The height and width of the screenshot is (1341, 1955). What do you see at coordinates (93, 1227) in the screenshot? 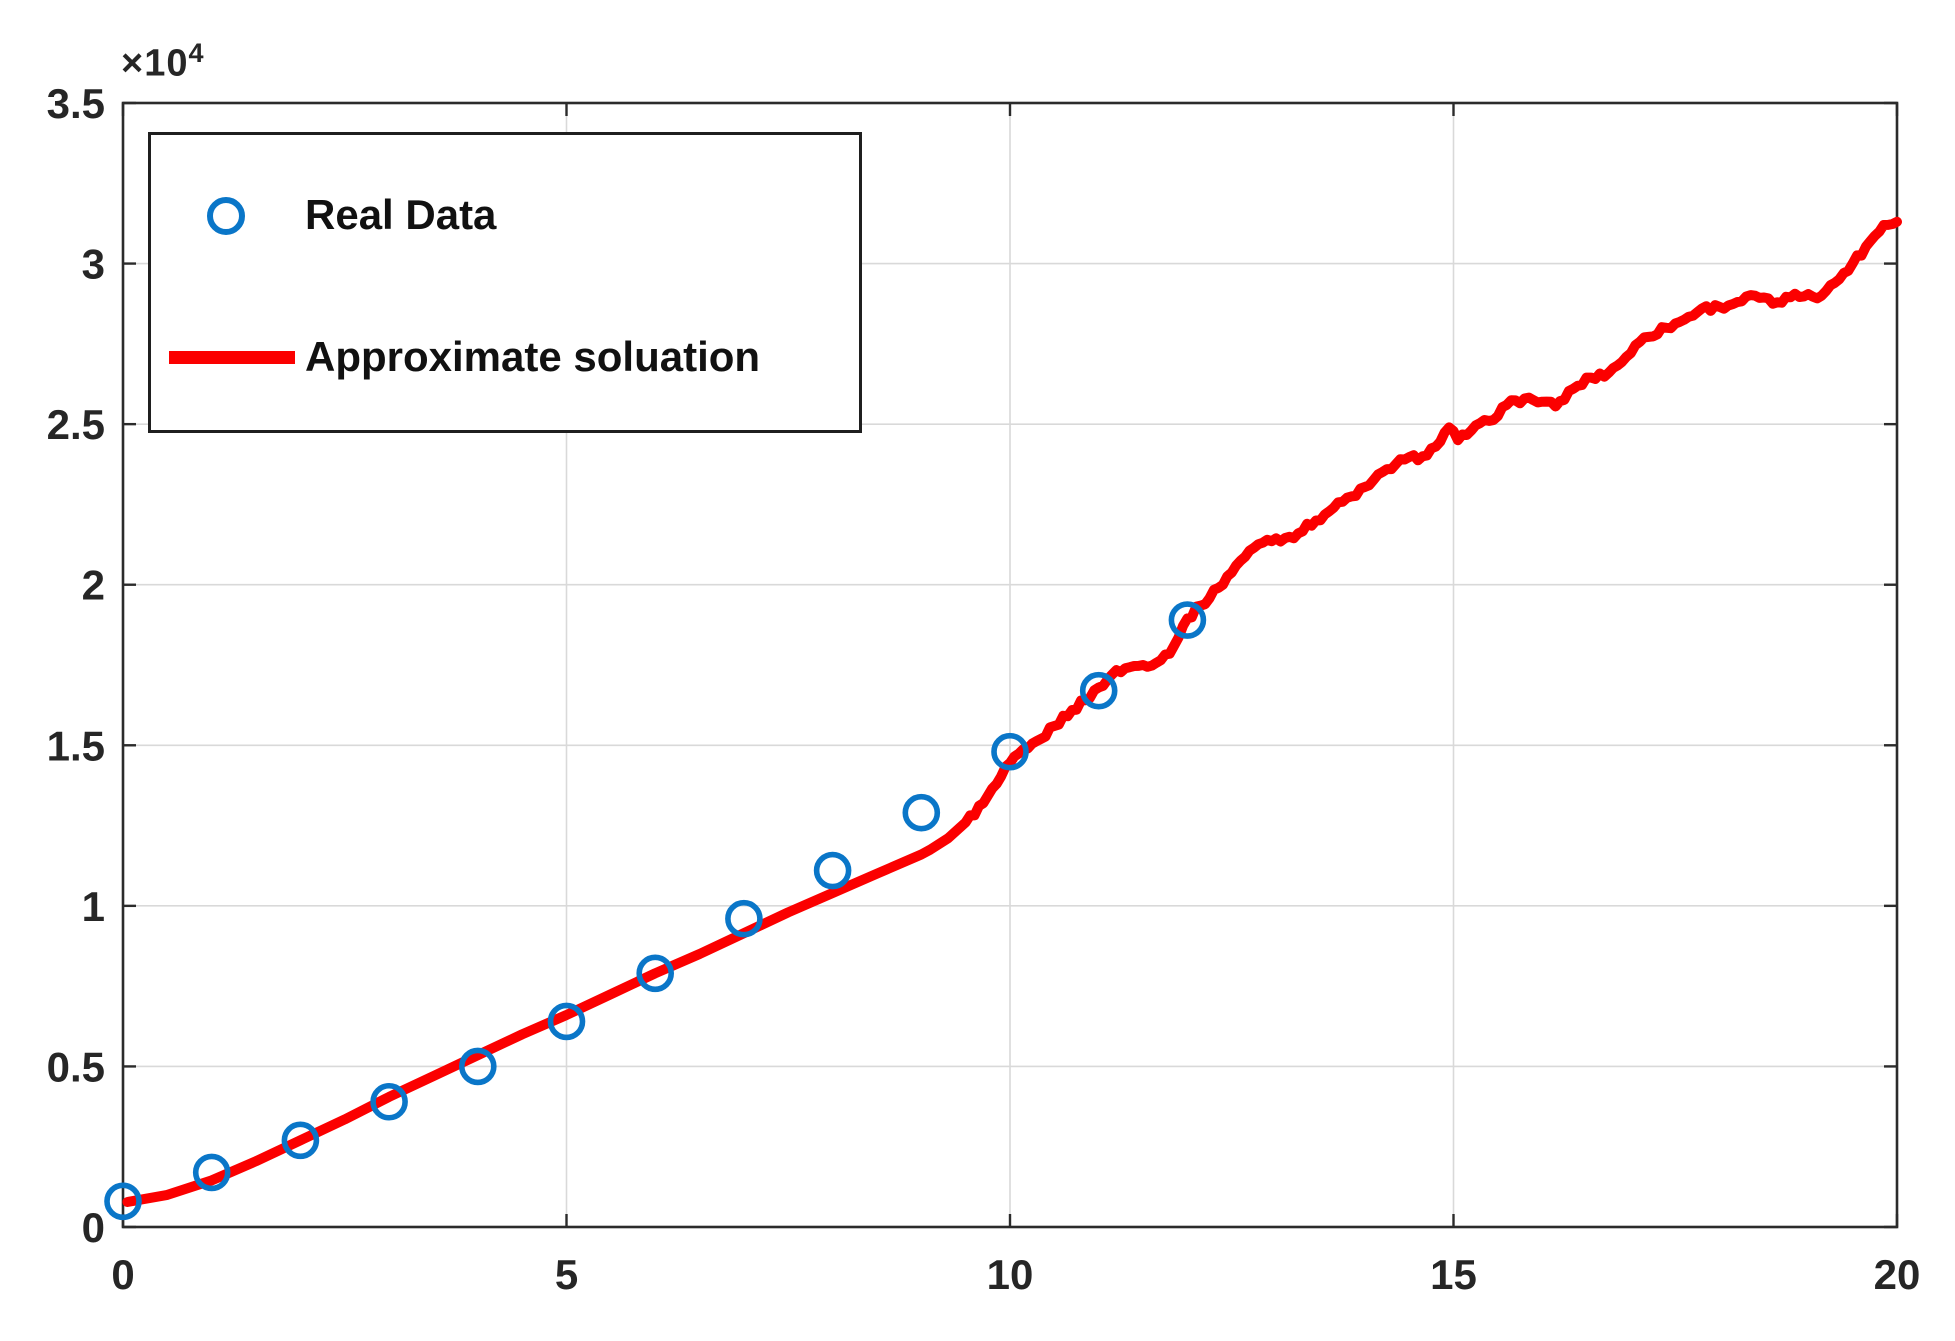
I see `y-tick-label: 0` at bounding box center [93, 1227].